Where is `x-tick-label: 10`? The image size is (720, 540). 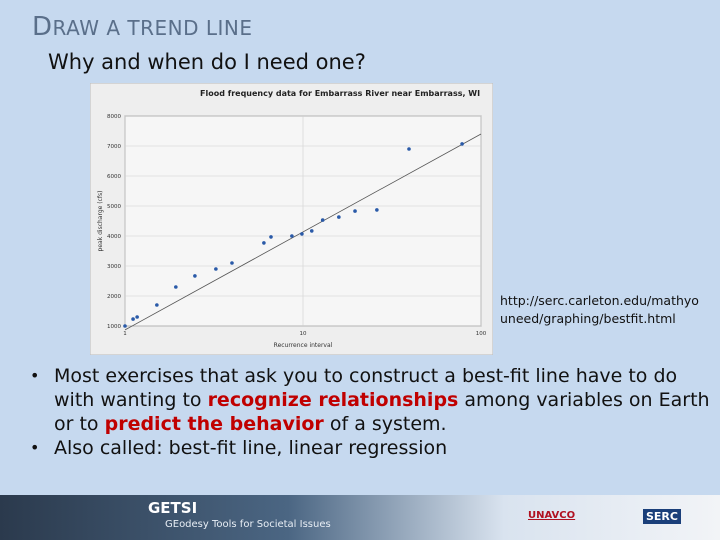
x-tick-label: 10 is located at coordinates (303, 334).